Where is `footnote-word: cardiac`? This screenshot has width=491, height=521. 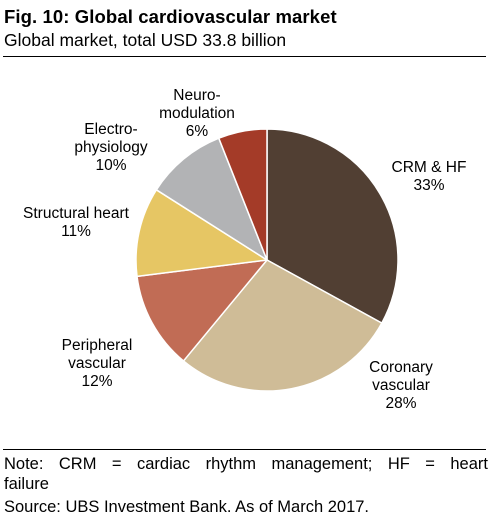 footnote-word: cardiac is located at coordinates (163, 464).